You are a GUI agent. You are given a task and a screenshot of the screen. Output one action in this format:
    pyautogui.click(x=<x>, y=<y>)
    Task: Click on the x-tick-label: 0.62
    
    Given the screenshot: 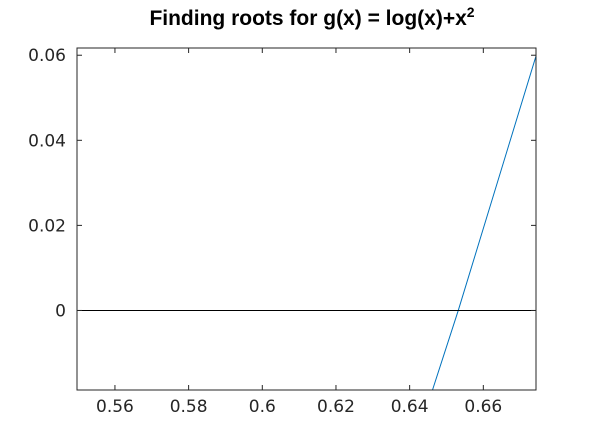 What is the action you would take?
    pyautogui.click(x=336, y=407)
    